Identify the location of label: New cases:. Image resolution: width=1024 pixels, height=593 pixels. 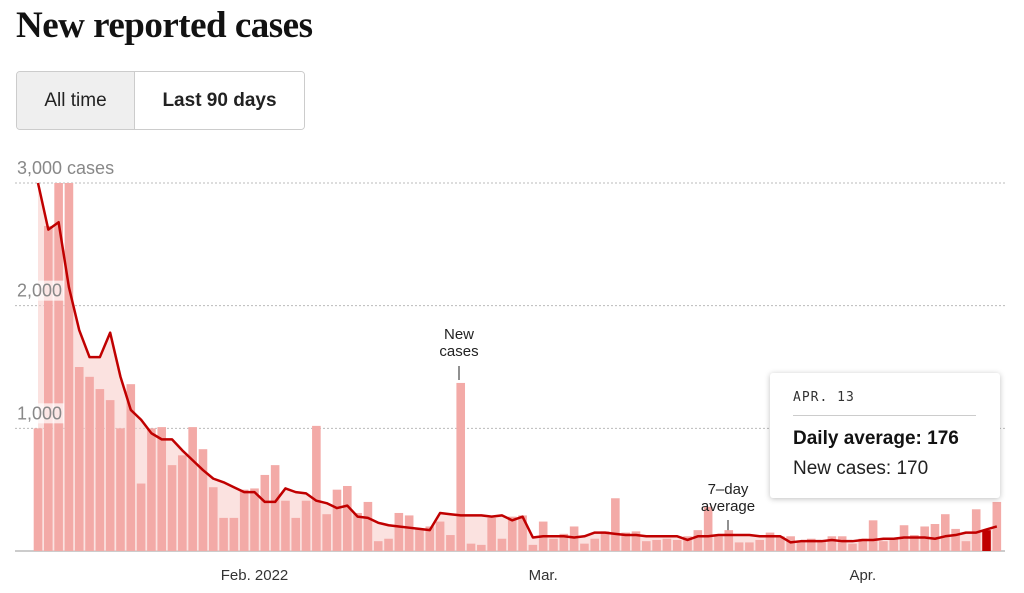
(842, 468).